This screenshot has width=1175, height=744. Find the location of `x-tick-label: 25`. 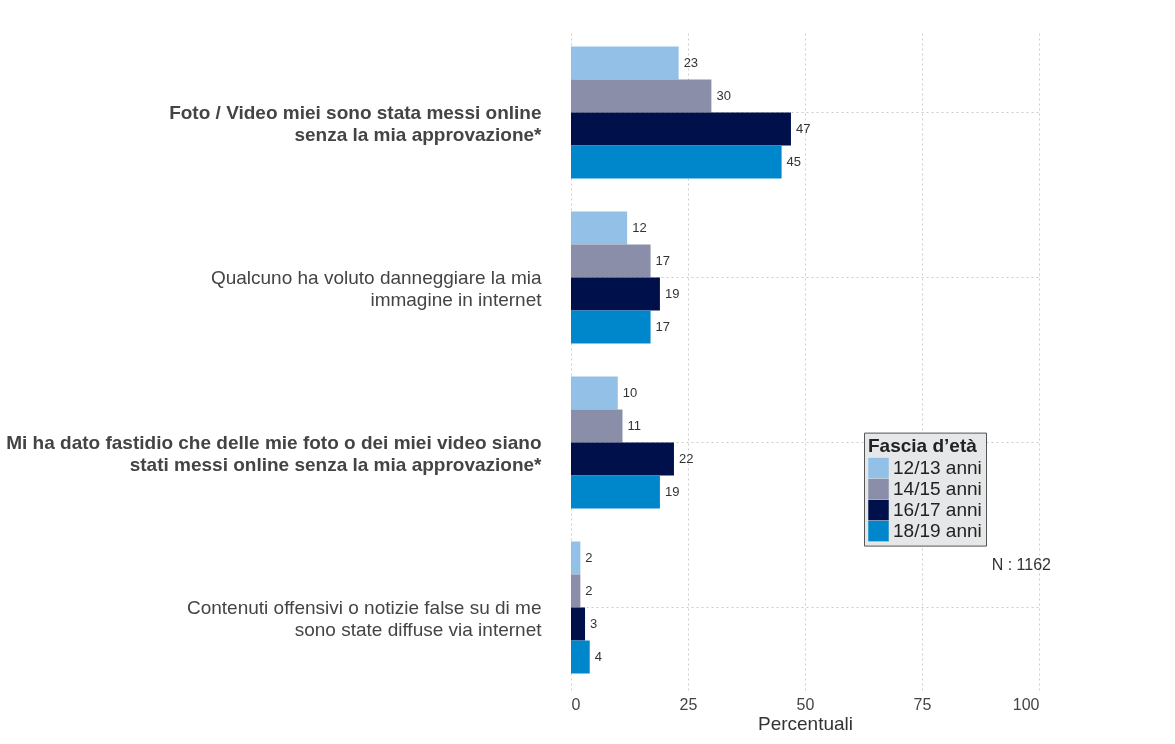

x-tick-label: 25 is located at coordinates (688, 704).